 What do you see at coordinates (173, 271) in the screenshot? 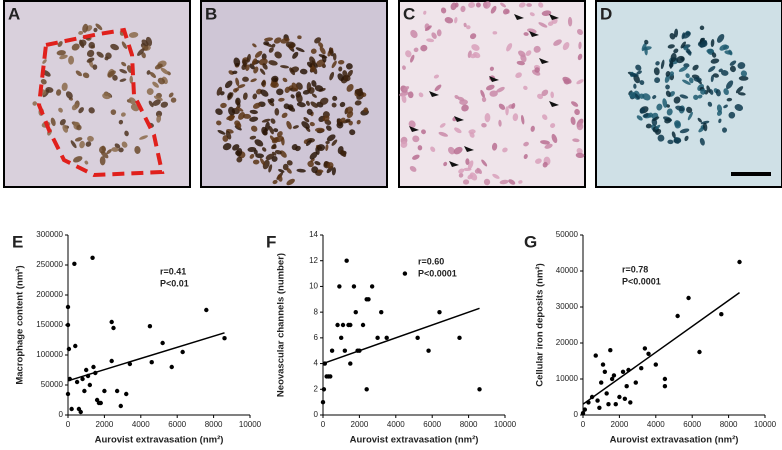
I see `annotation: r=0.41` at bounding box center [173, 271].